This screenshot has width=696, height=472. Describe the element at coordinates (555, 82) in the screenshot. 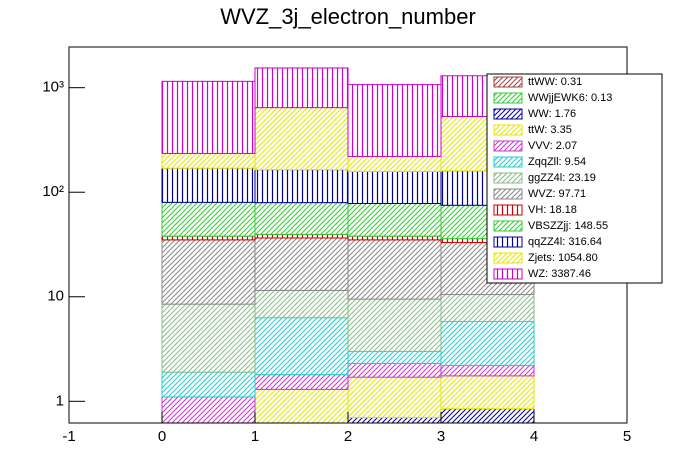

I see `legend-label: ttWW: 0.31` at that location.